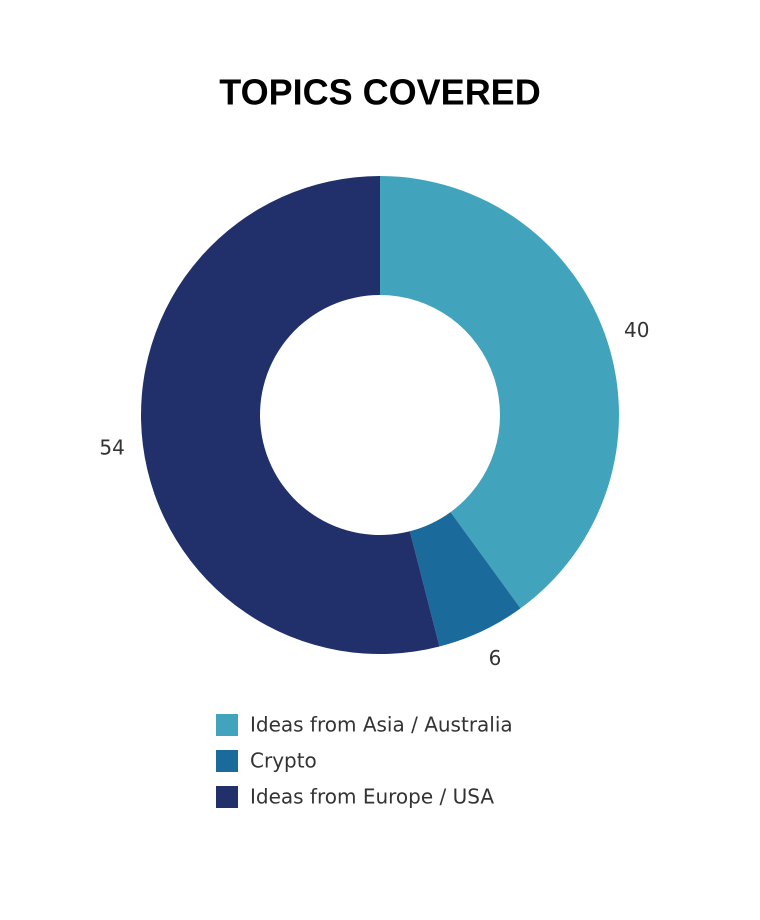  Describe the element at coordinates (495, 658) in the screenshot. I see `data-label: 6` at that location.